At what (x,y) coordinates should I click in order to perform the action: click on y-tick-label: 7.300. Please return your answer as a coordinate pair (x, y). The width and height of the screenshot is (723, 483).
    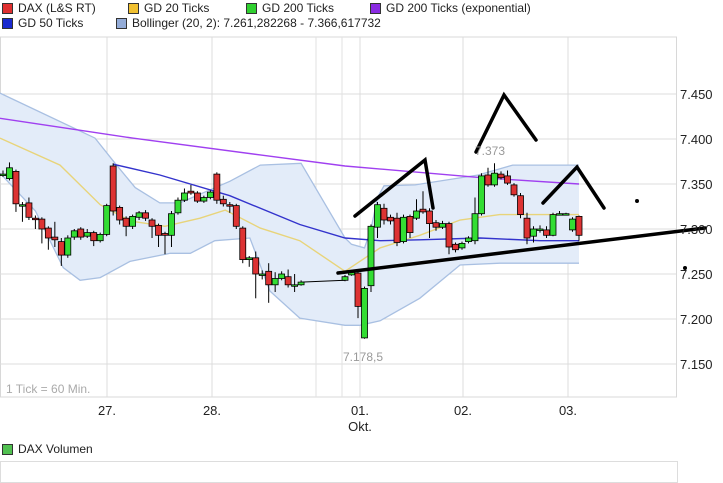
    Looking at the image, I should click on (696, 229).